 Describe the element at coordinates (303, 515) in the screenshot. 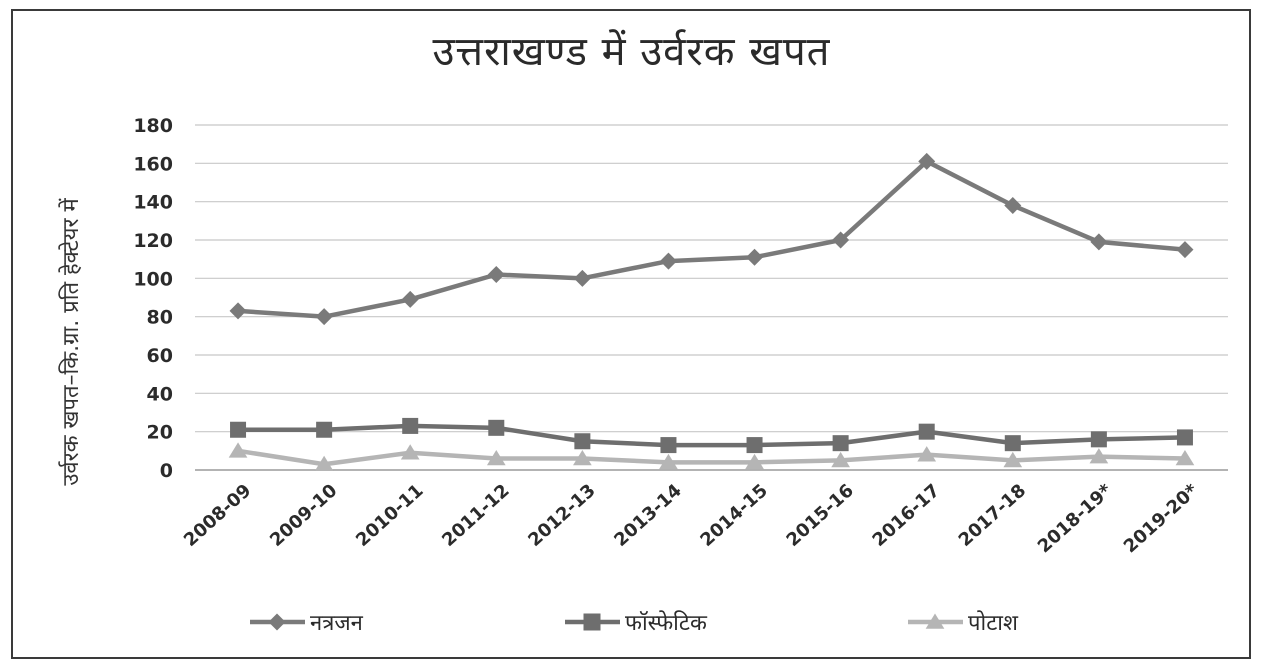

I see `x-tick-label: 2009-10` at that location.